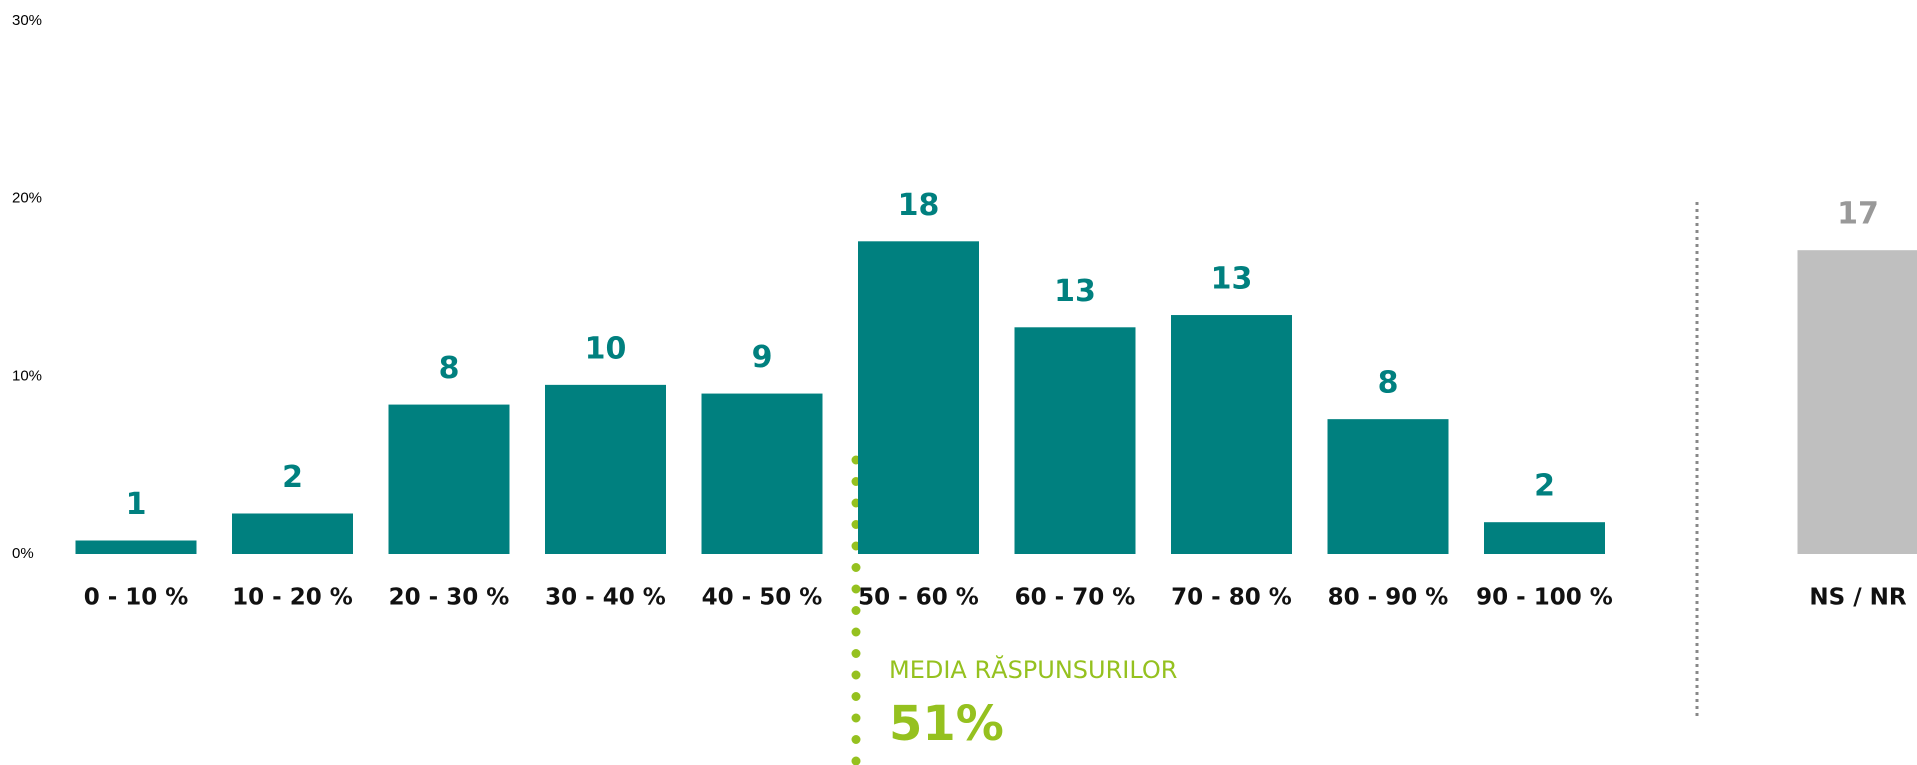 This screenshot has width=1917, height=765. I want to click on x-tick-label: 30 - 40 %, so click(605, 598).